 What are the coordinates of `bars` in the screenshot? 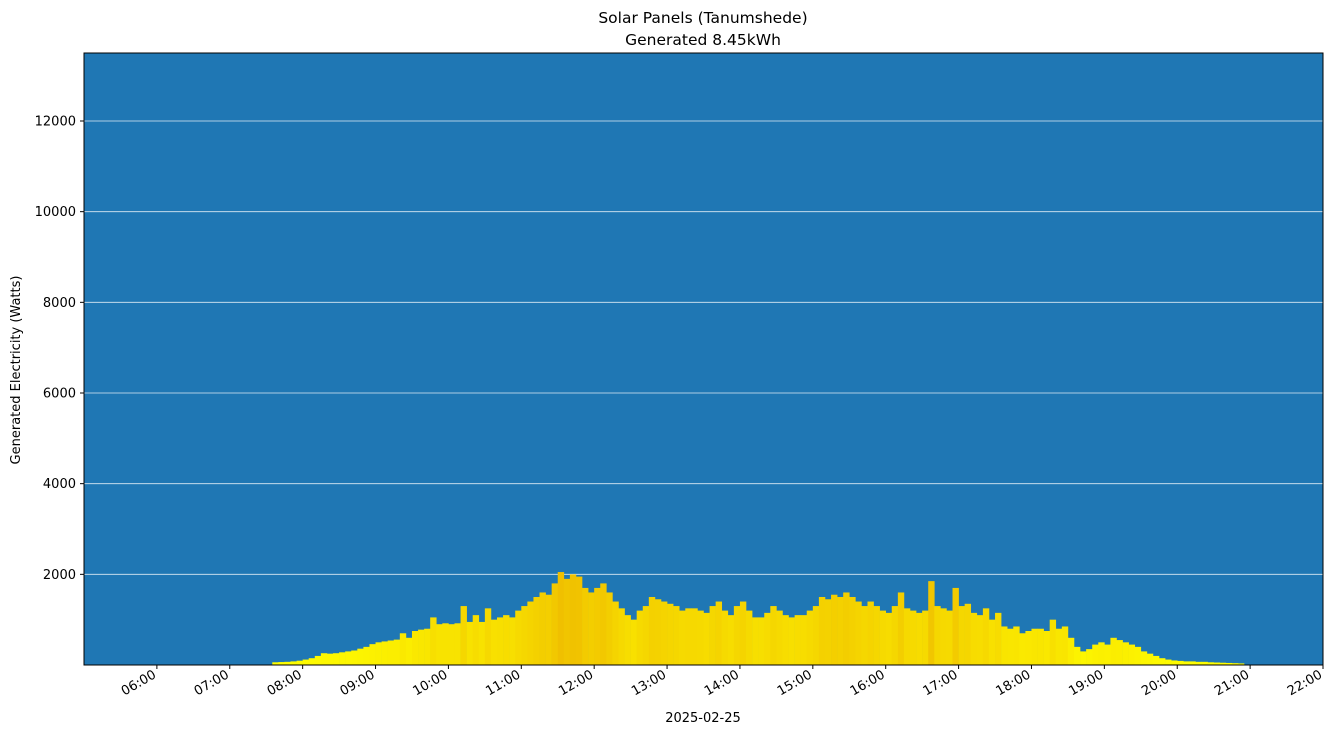 It's located at (758, 618).